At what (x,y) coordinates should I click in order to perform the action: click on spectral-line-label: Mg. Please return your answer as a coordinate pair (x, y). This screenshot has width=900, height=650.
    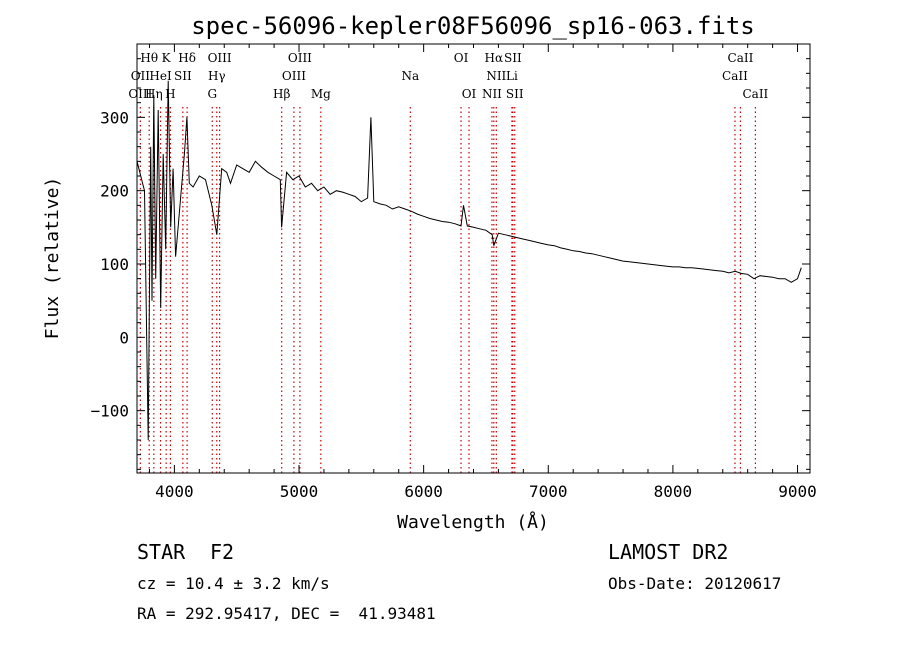
    Looking at the image, I should click on (321, 94).